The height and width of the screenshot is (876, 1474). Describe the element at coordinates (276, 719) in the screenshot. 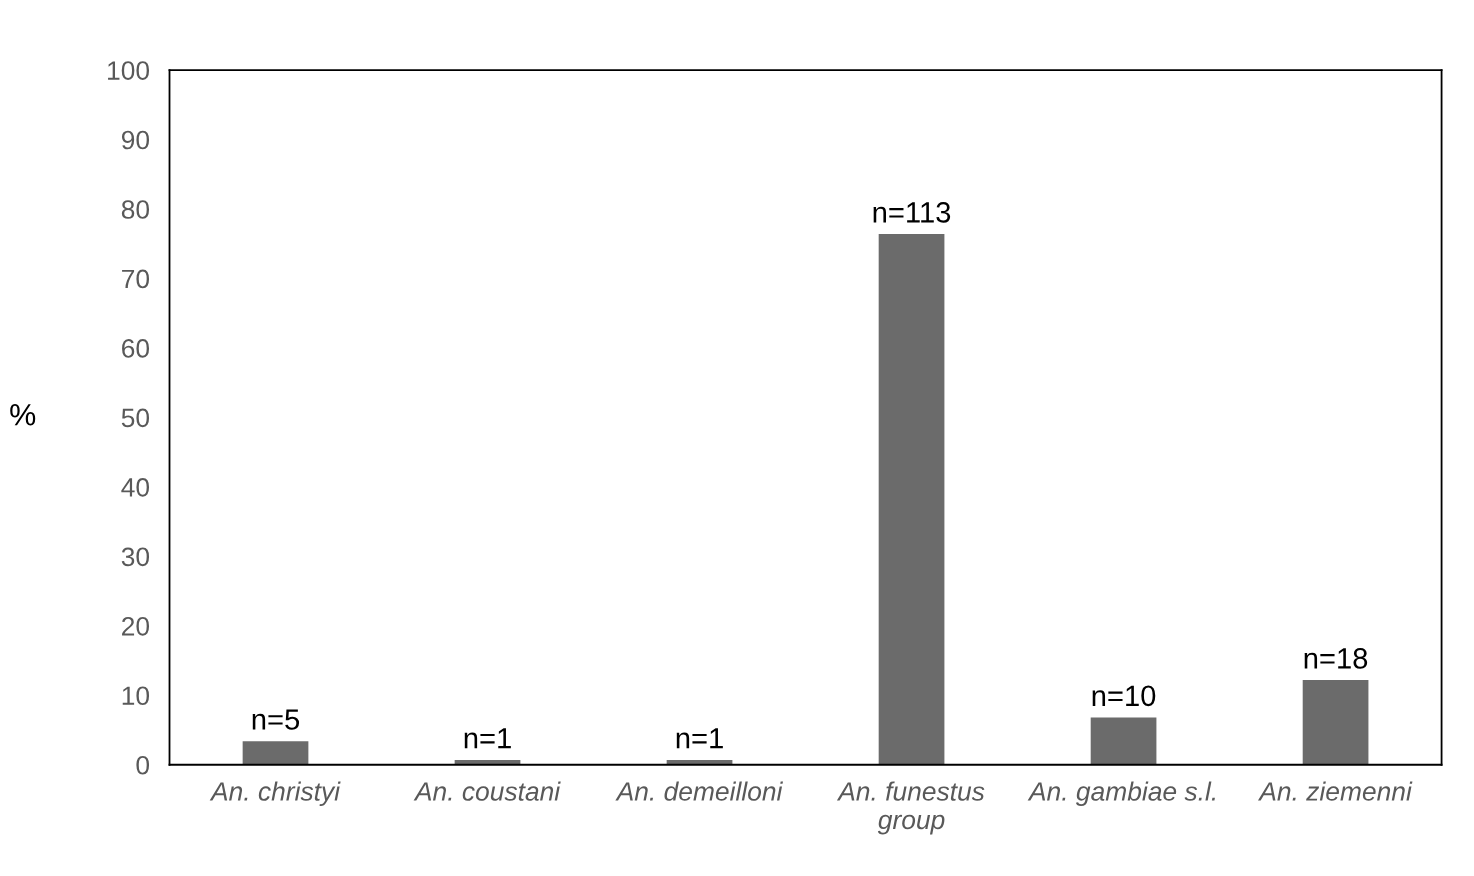

I see `annotation: n=5` at that location.